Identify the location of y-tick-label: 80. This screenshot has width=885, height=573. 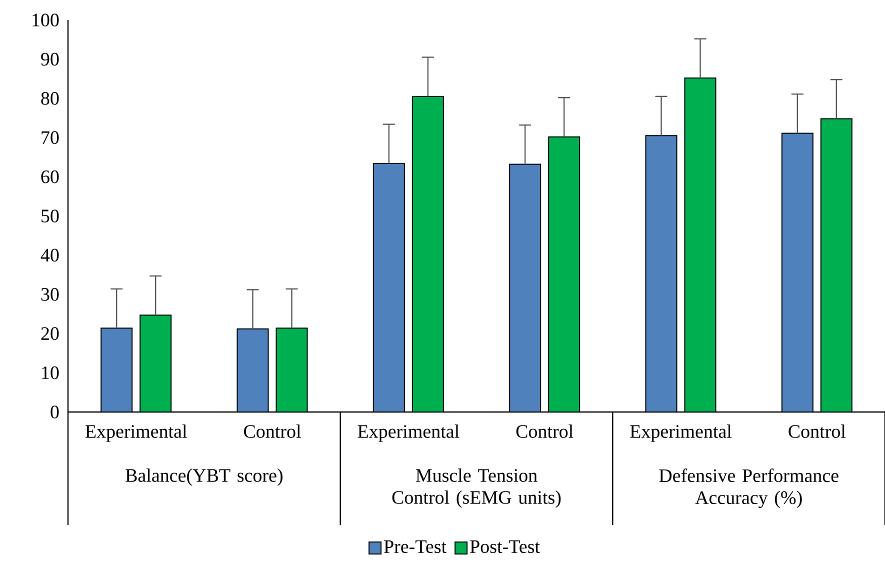
(50, 98).